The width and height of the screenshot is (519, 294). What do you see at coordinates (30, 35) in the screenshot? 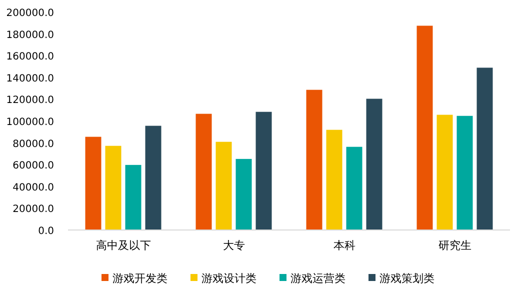
I see `y-tick-label: 180000.0` at bounding box center [30, 35].